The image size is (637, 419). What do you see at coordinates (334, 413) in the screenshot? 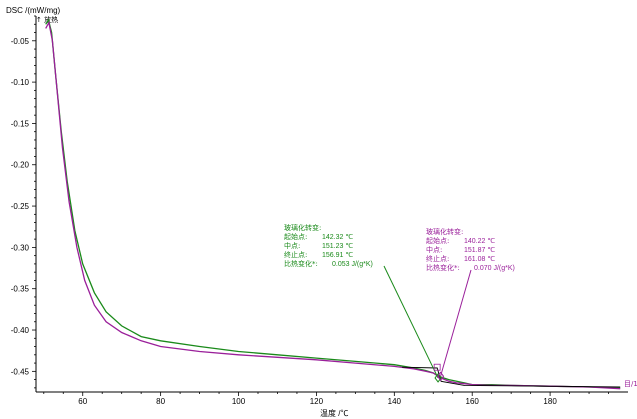
I see `x-axis-label: 温度 /℃` at bounding box center [334, 413].